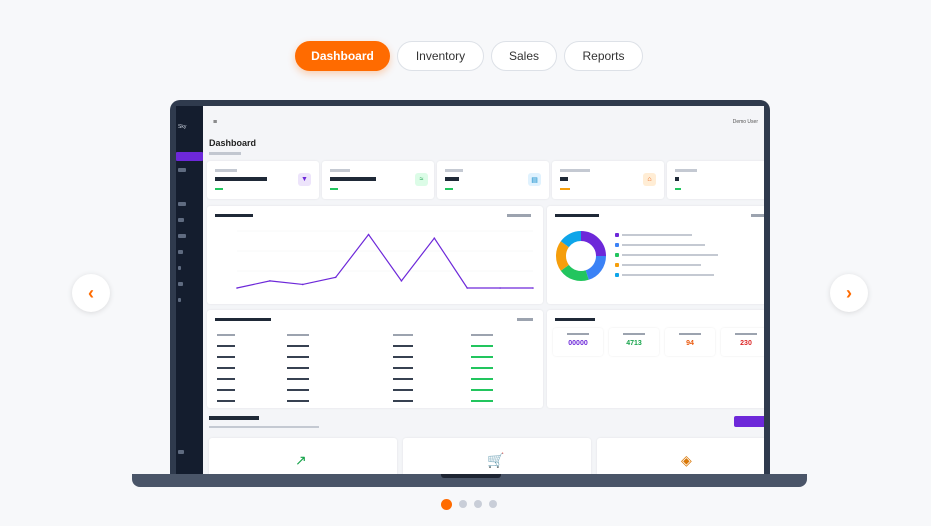  What do you see at coordinates (525, 319) in the screenshot?
I see `table-view-all` at bounding box center [525, 319].